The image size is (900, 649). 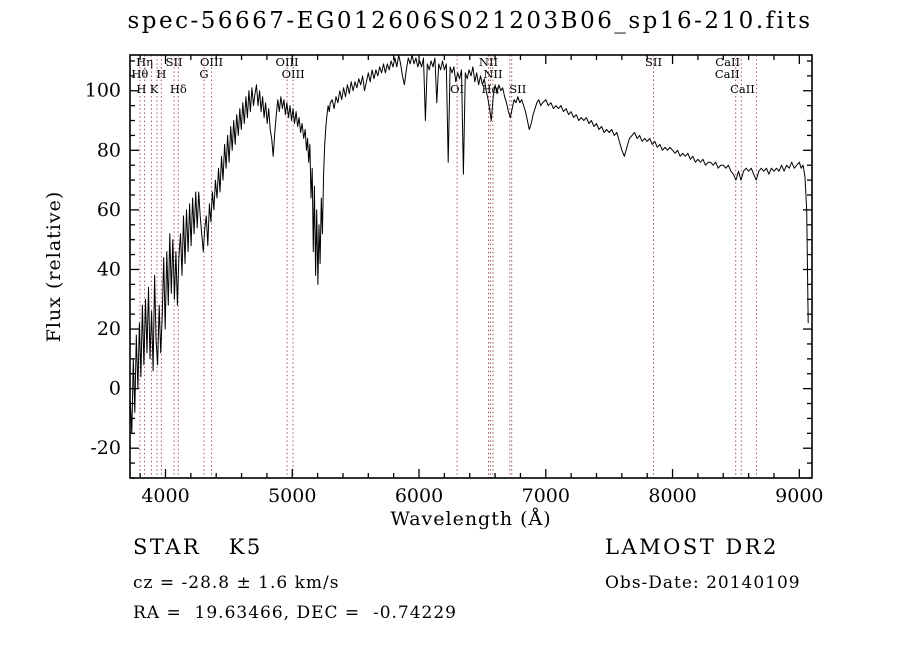 I want to click on x-tick-label: 9000, so click(x=799, y=496).